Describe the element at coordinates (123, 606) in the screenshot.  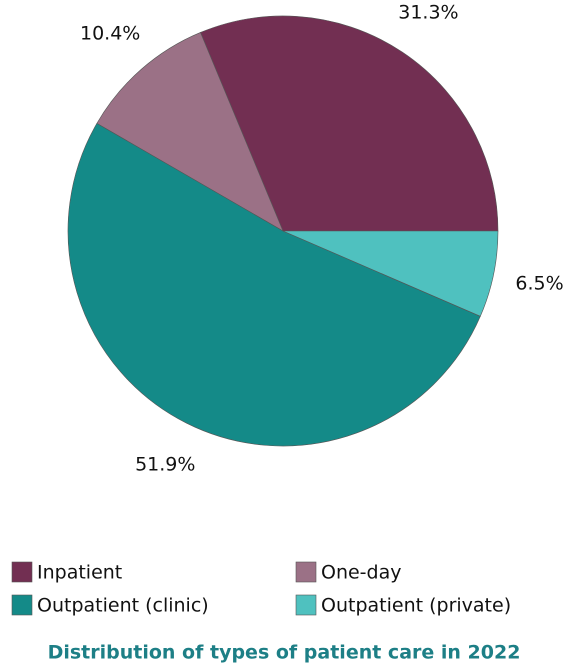
I see `legend-label: Outpatient (clinic)` at that location.